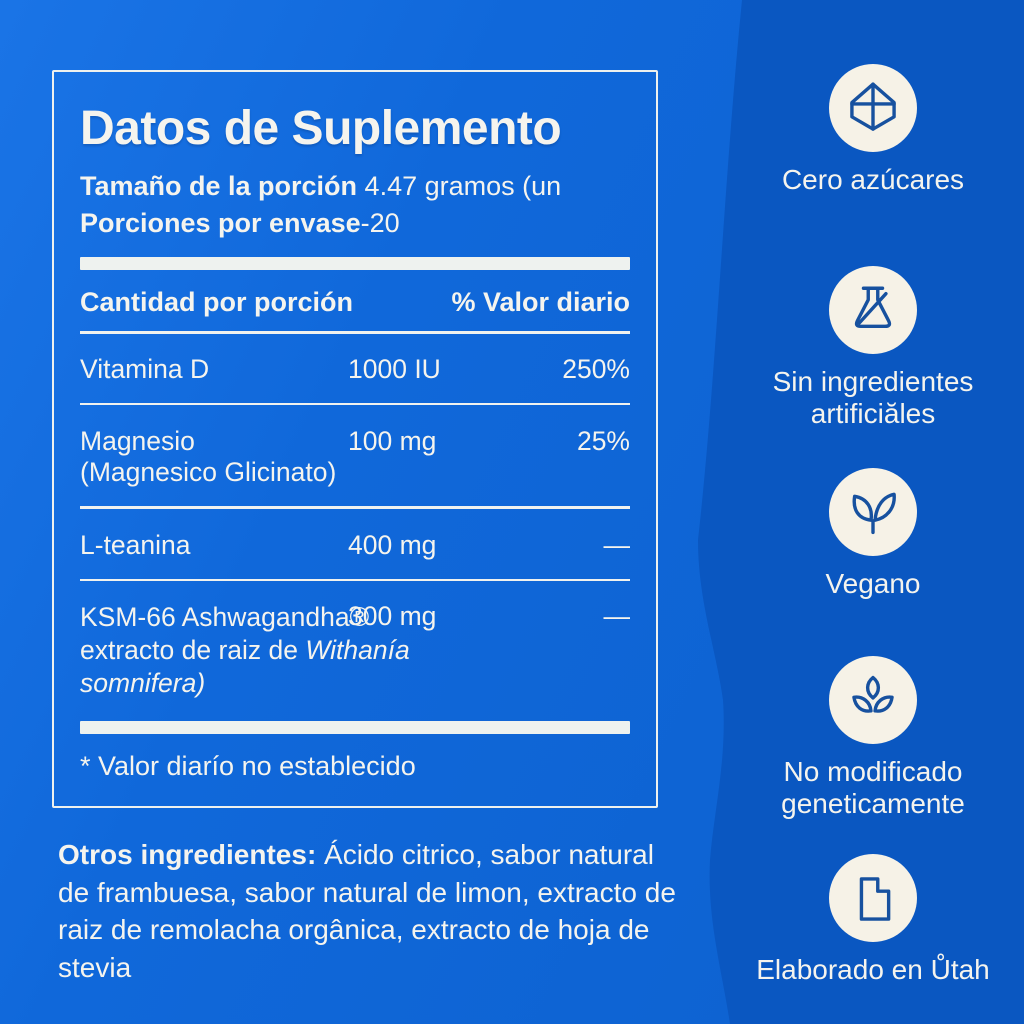 The image size is (1024, 1024). I want to click on sugar-cube-icon, so click(873, 106).